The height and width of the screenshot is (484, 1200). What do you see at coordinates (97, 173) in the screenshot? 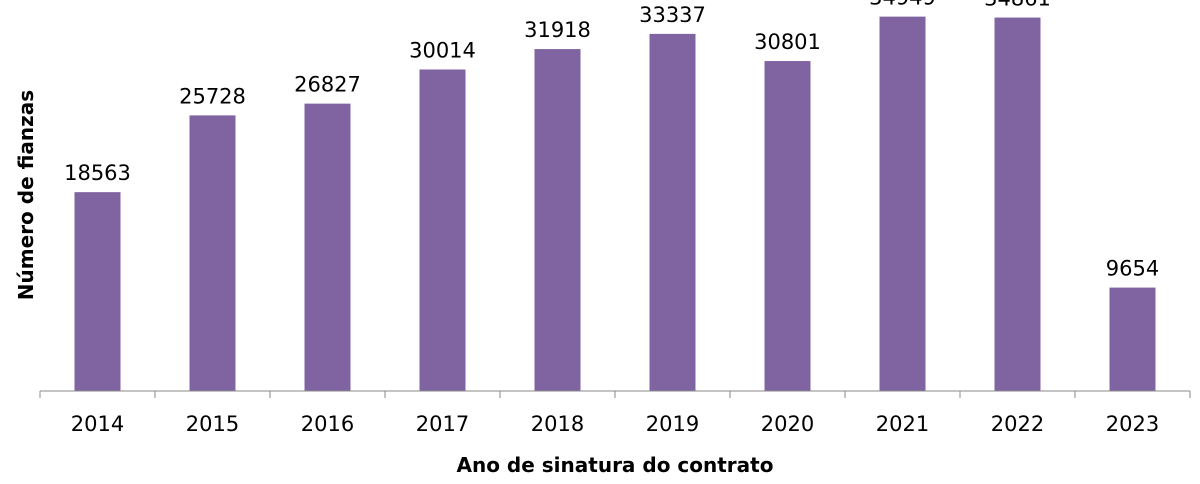
I see `data-label-2014: 18563` at bounding box center [97, 173].